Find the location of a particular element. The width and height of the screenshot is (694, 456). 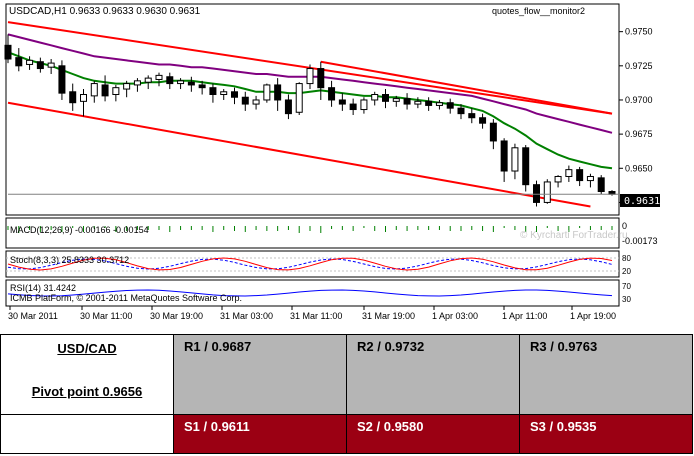

current-price-marker is located at coordinates (640, 200).